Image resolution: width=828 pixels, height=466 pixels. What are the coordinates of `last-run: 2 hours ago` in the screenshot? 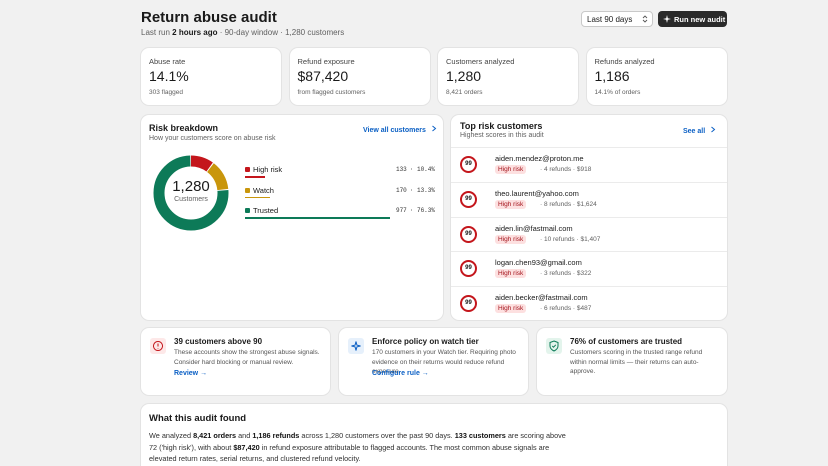 It's located at (195, 32).